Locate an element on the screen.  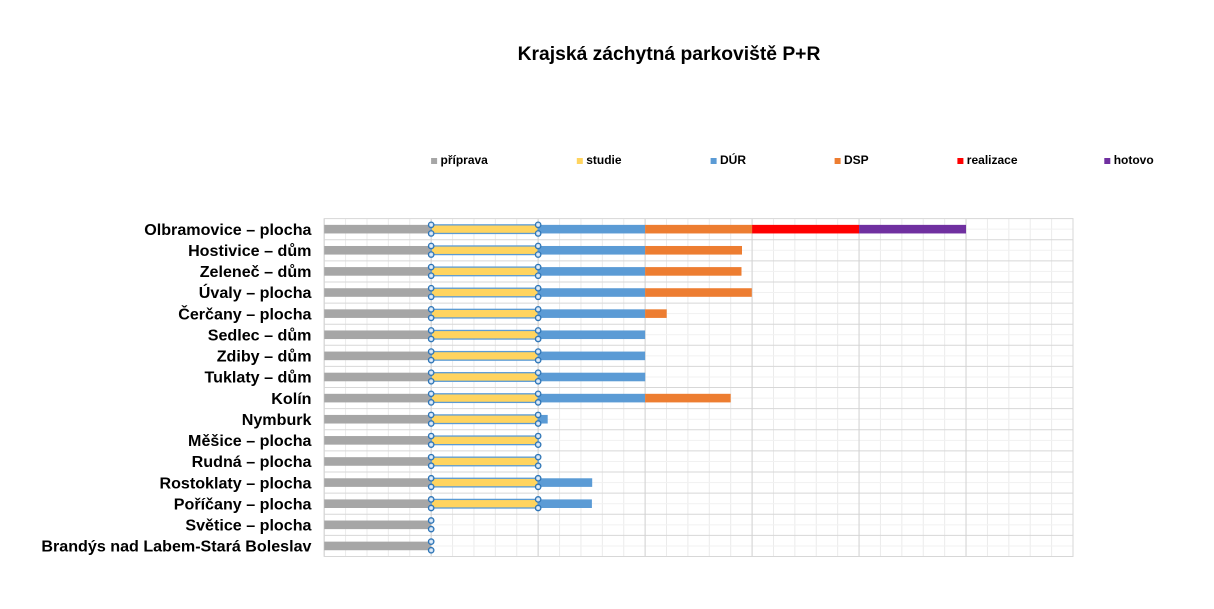
svg-text: studie is located at coordinates (604, 160).